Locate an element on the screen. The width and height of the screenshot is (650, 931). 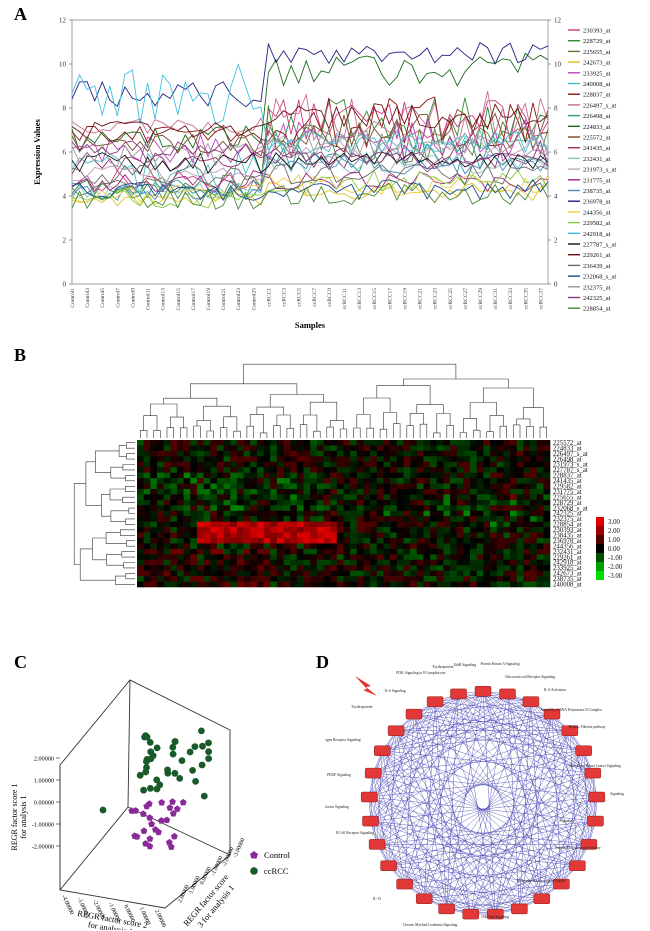
scale-swatch is located at coordinates (600, 530).